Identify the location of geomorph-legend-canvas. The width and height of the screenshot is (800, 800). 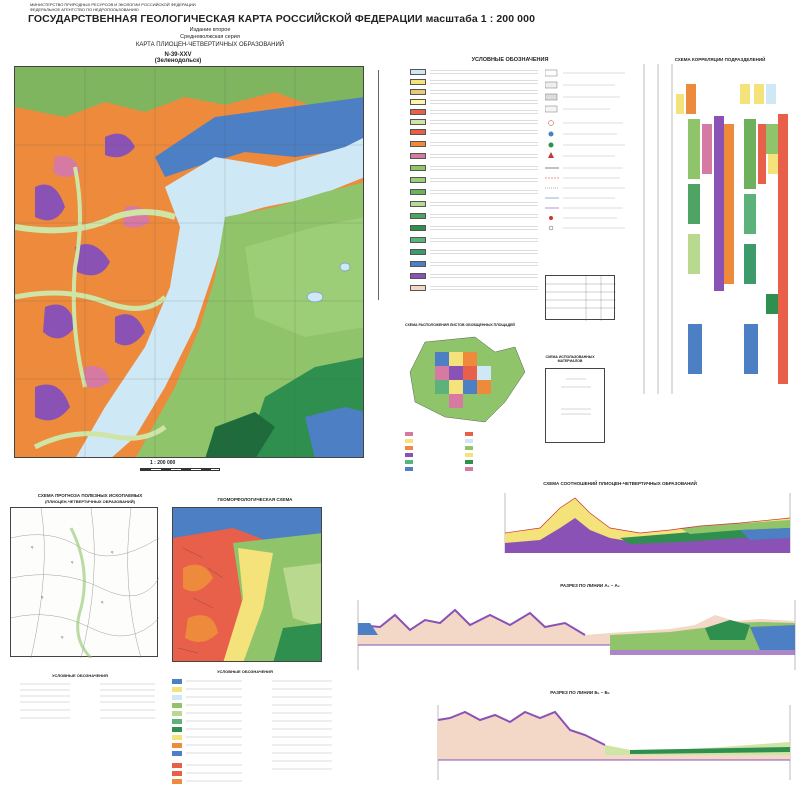
(252, 731).